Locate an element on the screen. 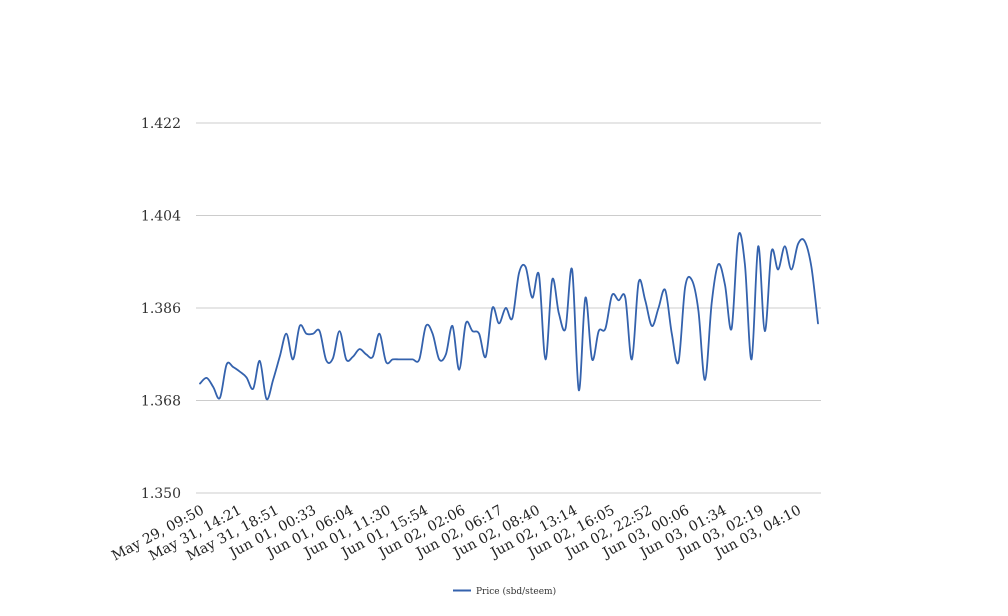 This screenshot has height=616, width=1008. y-tick-label: 1.386 is located at coordinates (161, 309).